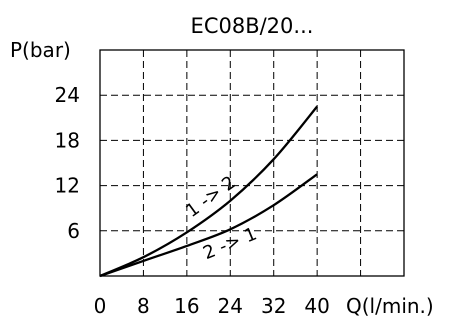 This screenshot has height=322, width=452. I want to click on y-axis-label: P(bar), so click(40, 50).